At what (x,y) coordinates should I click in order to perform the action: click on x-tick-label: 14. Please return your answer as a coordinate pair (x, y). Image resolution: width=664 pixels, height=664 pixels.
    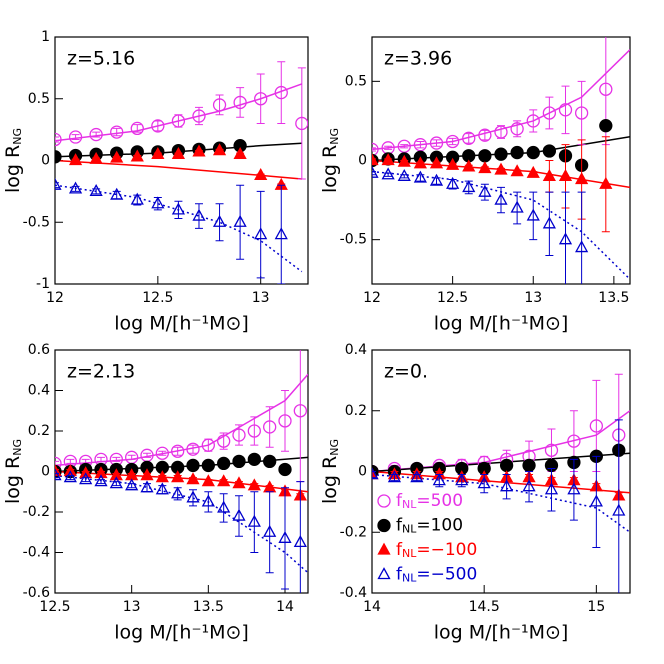
    Looking at the image, I should click on (372, 607).